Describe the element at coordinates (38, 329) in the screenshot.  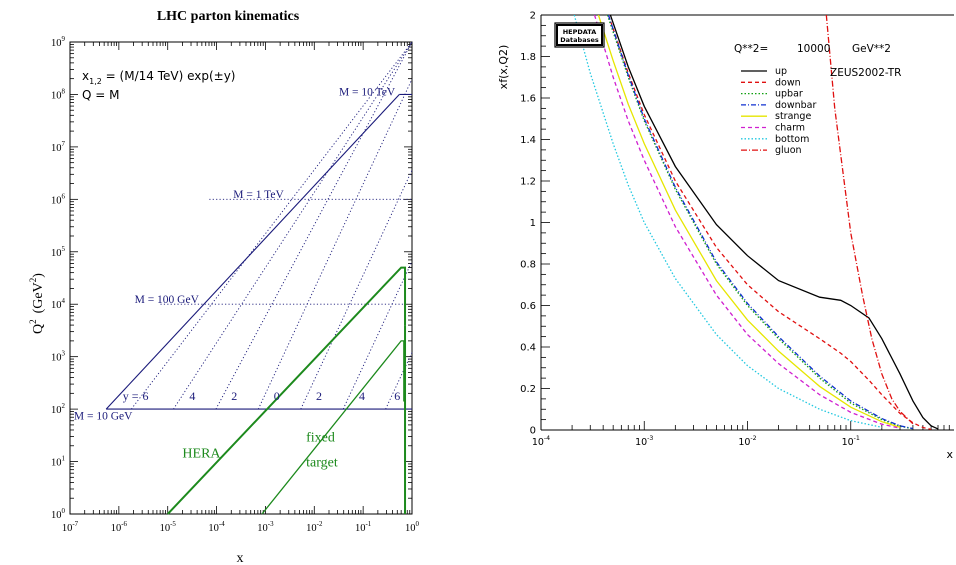
I see `y-label-q: Q` at that location.